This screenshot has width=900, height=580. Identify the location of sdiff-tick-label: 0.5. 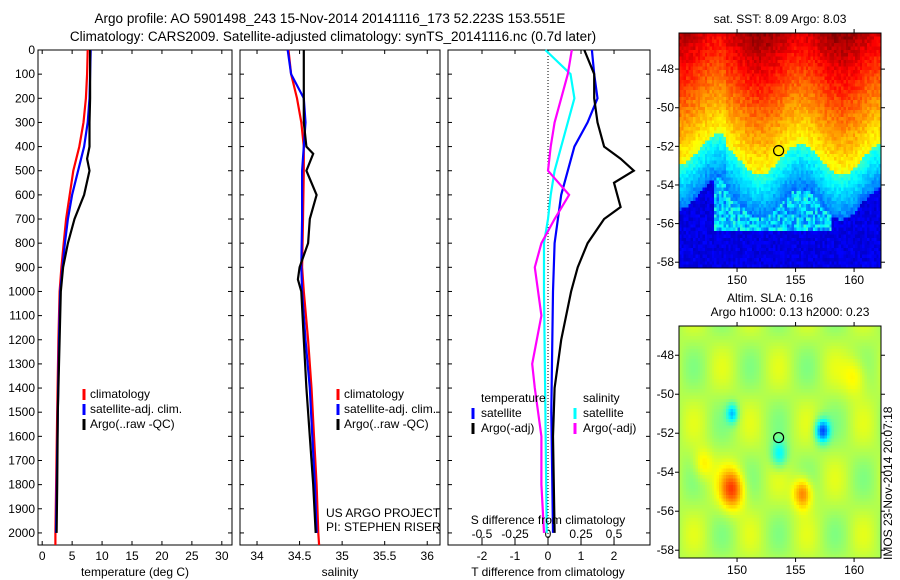
(614, 534).